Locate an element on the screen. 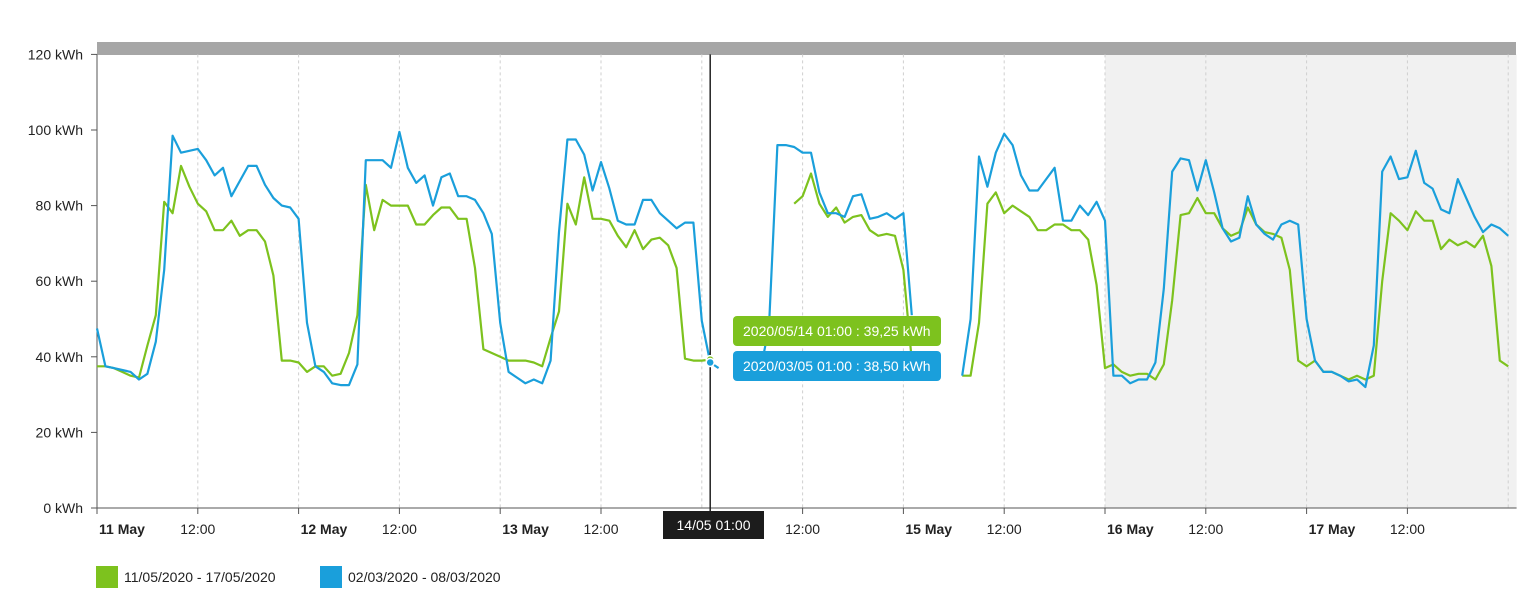 This screenshot has width=1536, height=599. y-tick-label: 60 kWh is located at coordinates (59, 281).